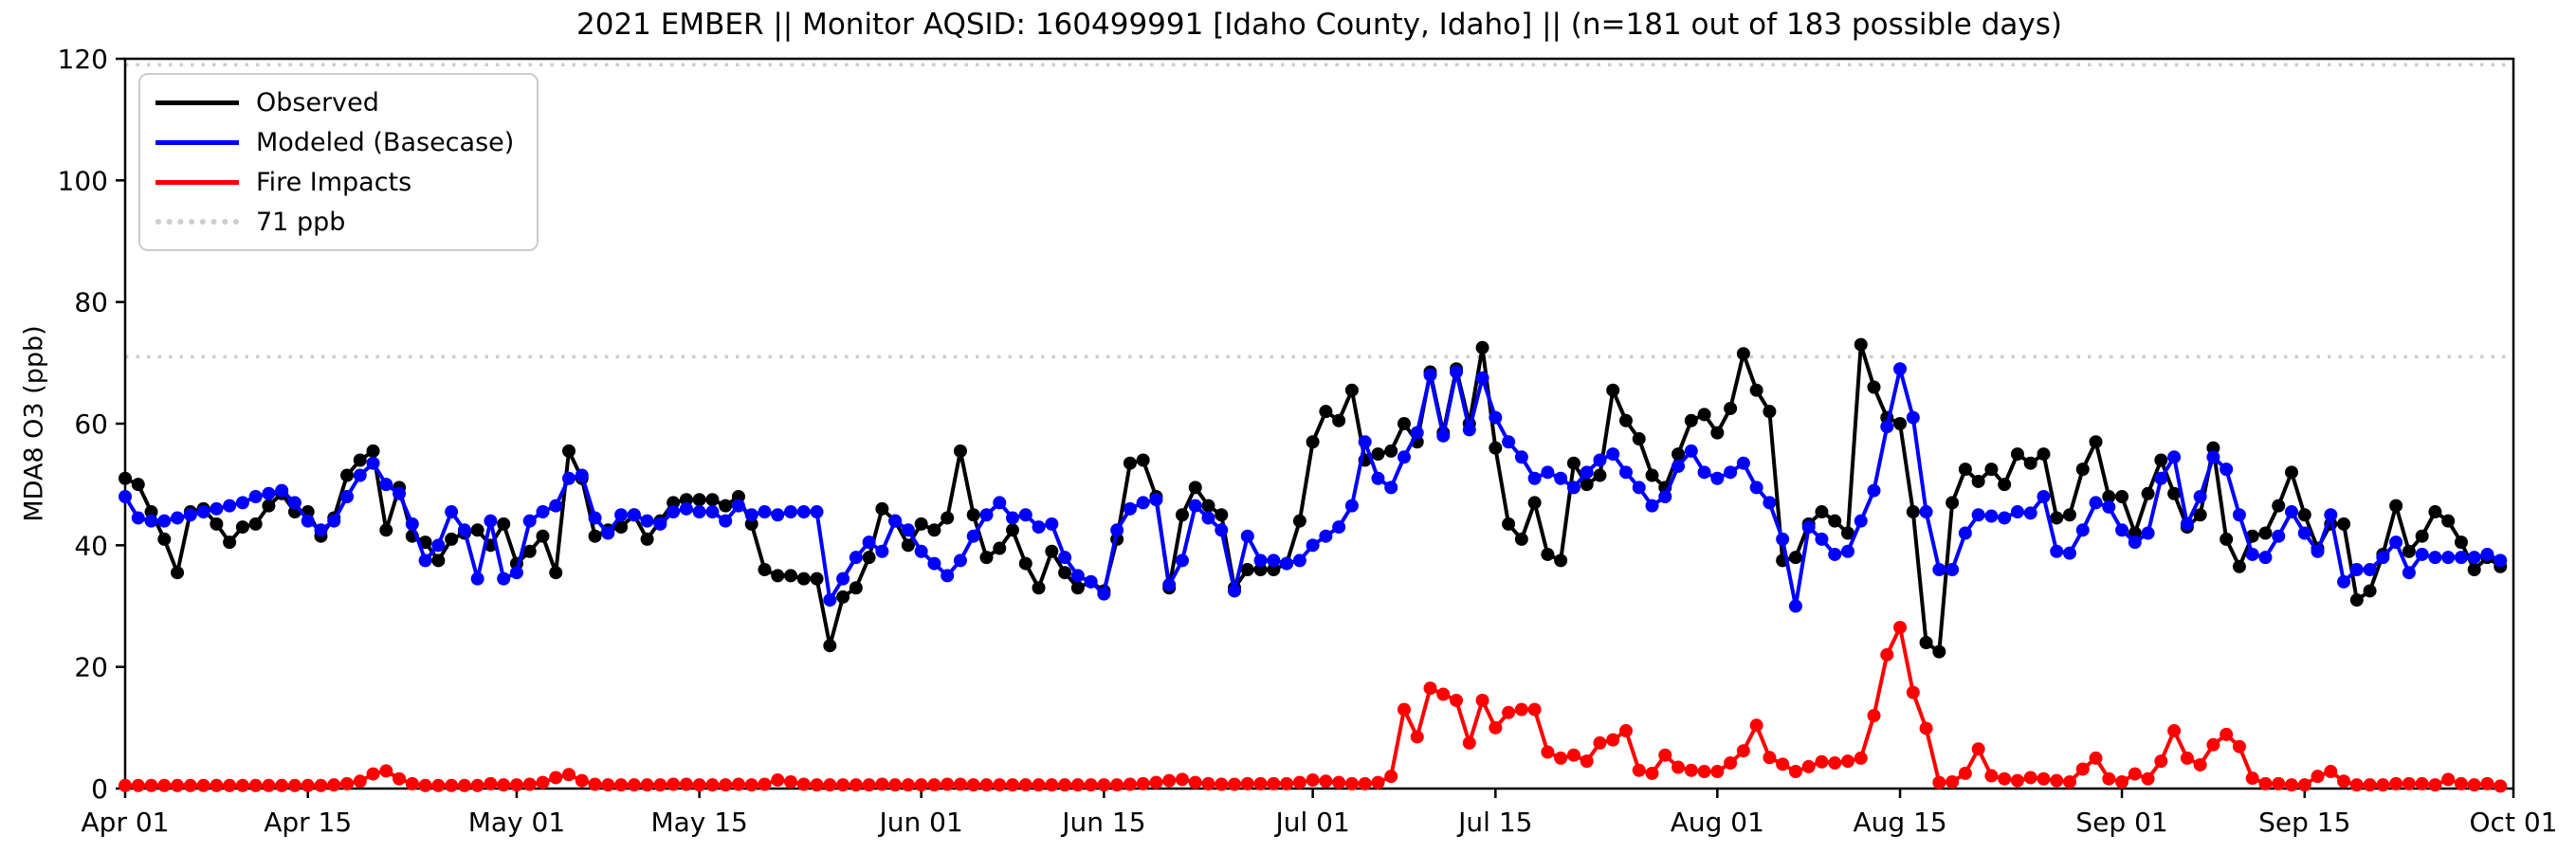  I want to click on svg-text: 80, so click(91, 302).